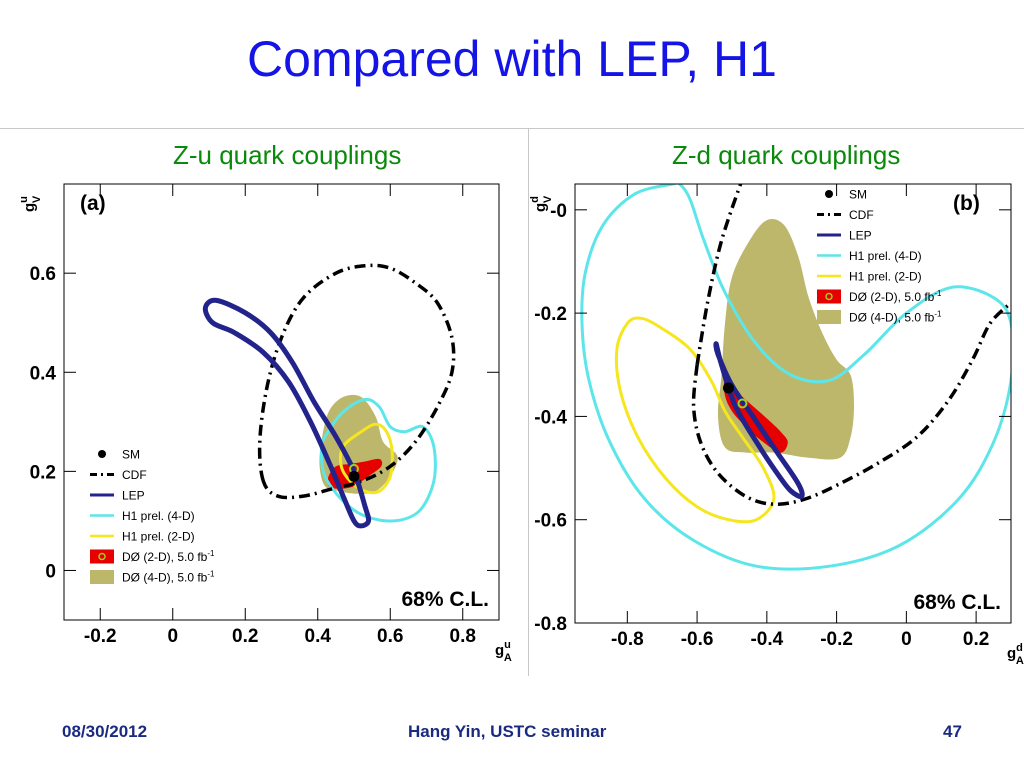 This screenshot has height=768, width=1024. What do you see at coordinates (172, 636) in the screenshot?
I see `a-xtick-label-1: 0` at bounding box center [172, 636].